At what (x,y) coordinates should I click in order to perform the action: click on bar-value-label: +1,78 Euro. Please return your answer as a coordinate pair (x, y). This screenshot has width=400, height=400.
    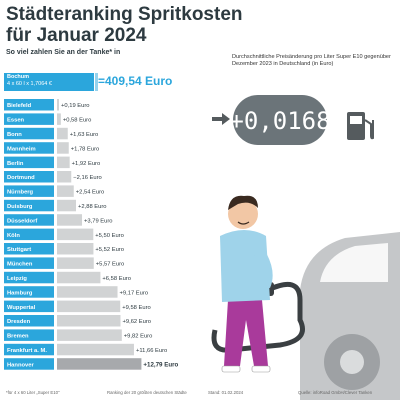
    Looking at the image, I should click on (85, 149).